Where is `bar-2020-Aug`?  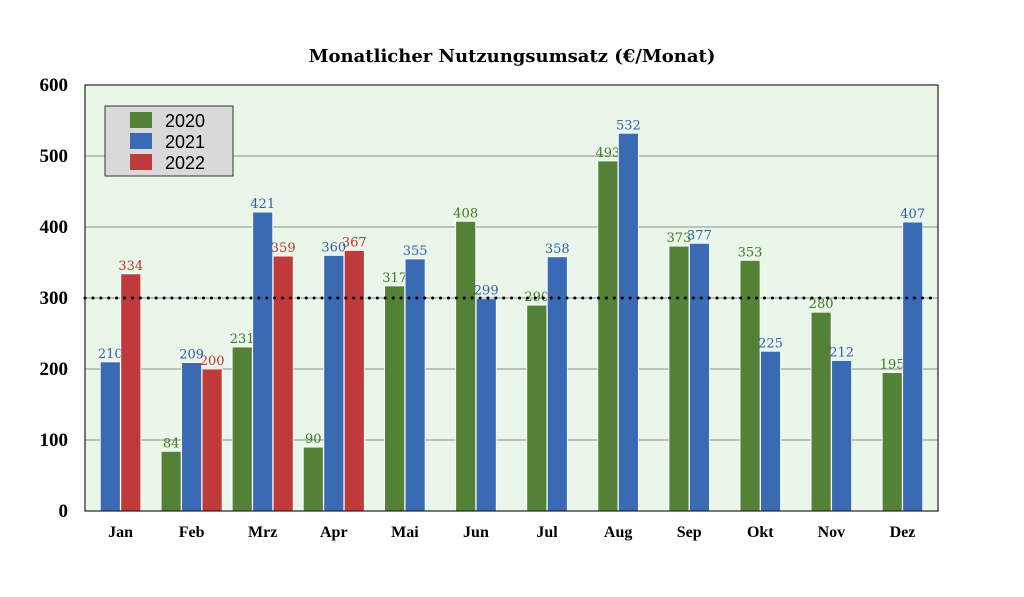 bar-2020-Aug is located at coordinates (608, 336).